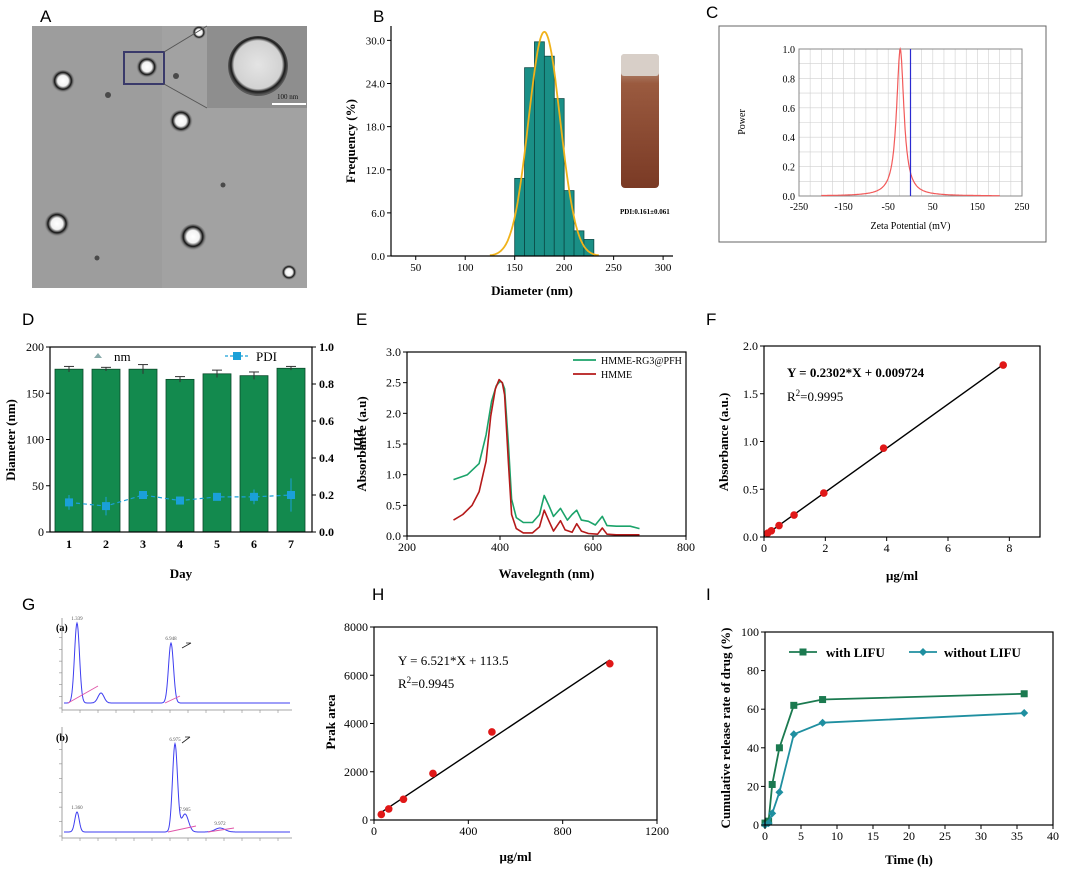  What do you see at coordinates (177, 662) in the screenshot?
I see `g-a-chromatogram` at bounding box center [177, 662].